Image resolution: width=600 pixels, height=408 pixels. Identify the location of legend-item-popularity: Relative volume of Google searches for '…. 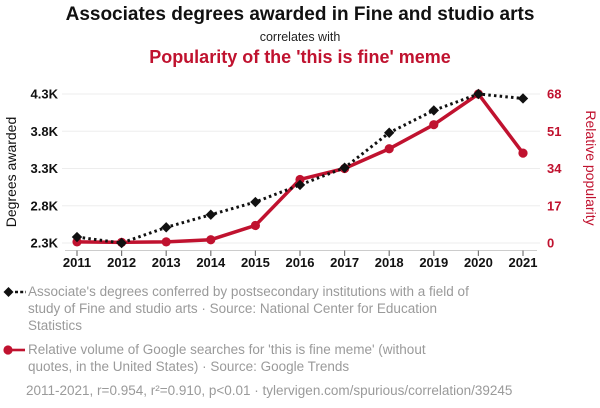
(282, 358).